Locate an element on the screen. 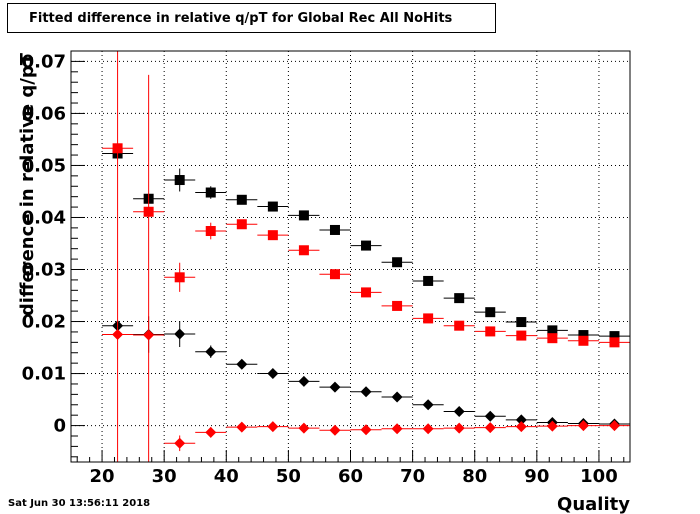 The image size is (700, 514). x-tick-label: 60 is located at coordinates (350, 476).